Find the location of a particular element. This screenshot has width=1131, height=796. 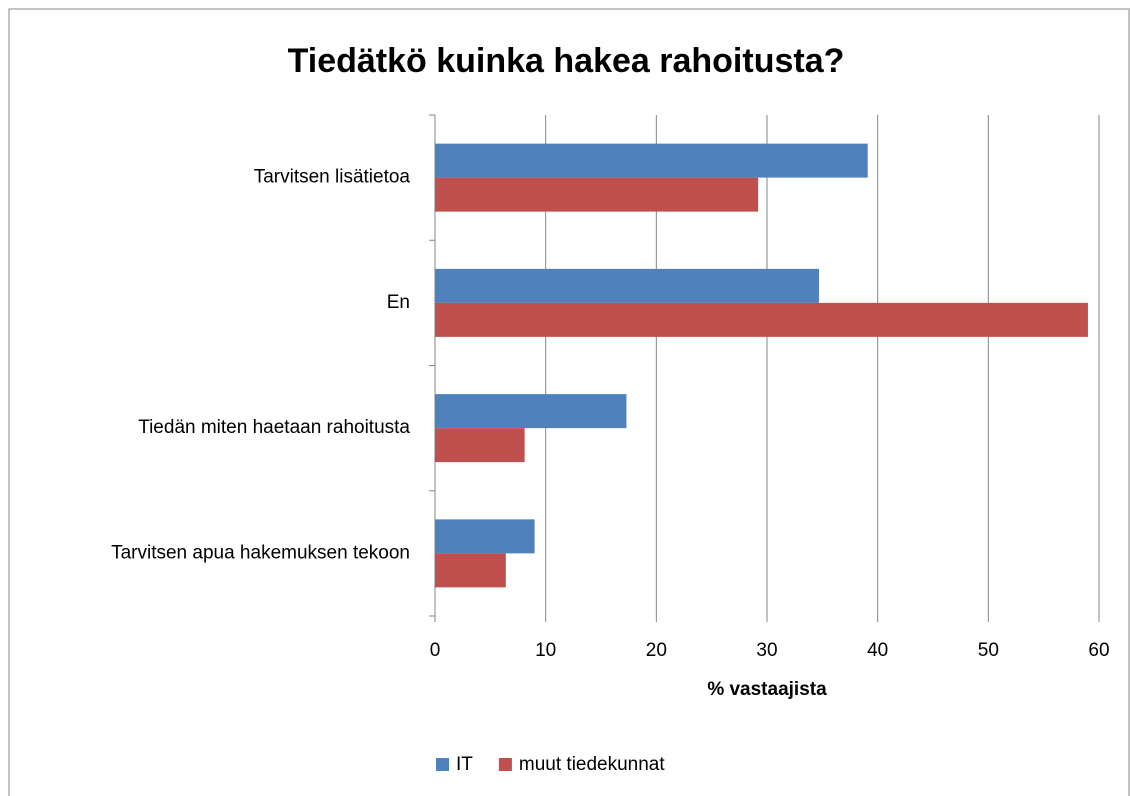

y-tick-label: Tiedän miten haetaan rahoitusta is located at coordinates (274, 427).